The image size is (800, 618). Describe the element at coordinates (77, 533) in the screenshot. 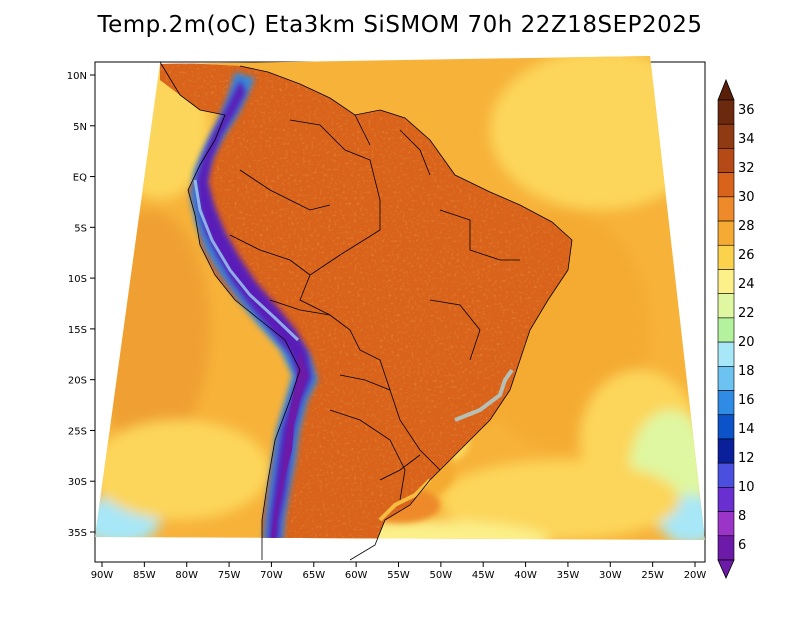

I see `lat-tick-label: 35S` at that location.